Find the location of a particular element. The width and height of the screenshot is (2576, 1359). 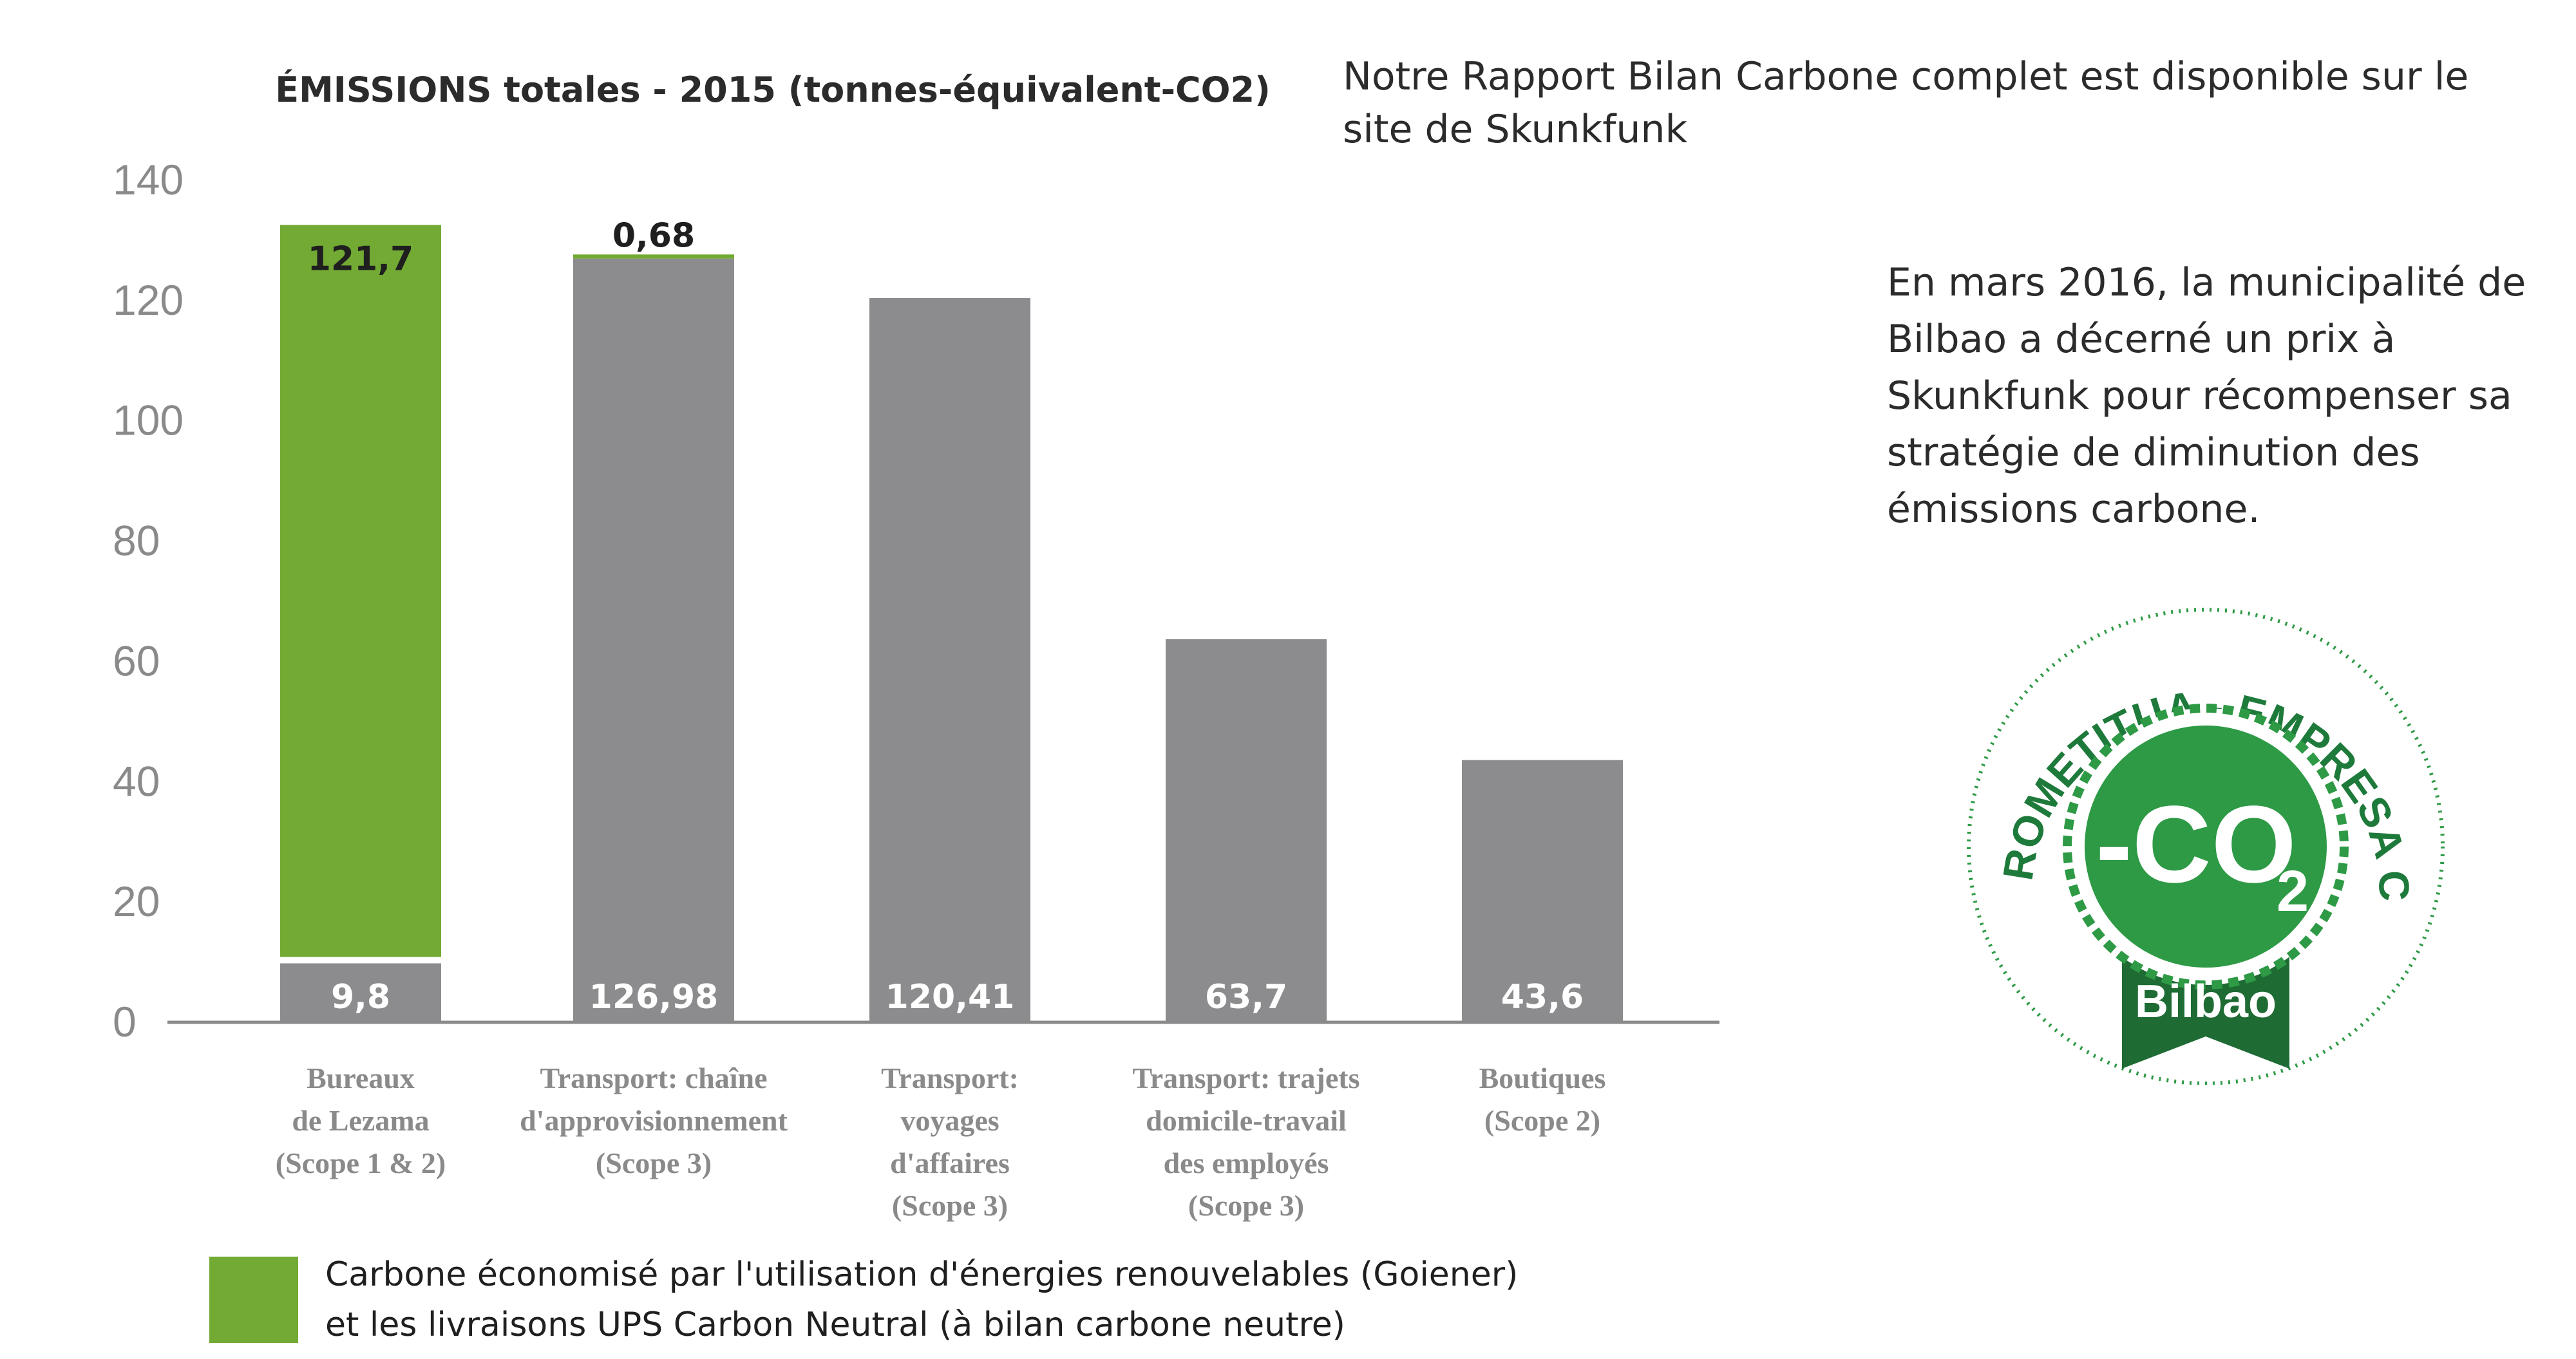

data-label-emissions: 9,8 is located at coordinates (361, 997).